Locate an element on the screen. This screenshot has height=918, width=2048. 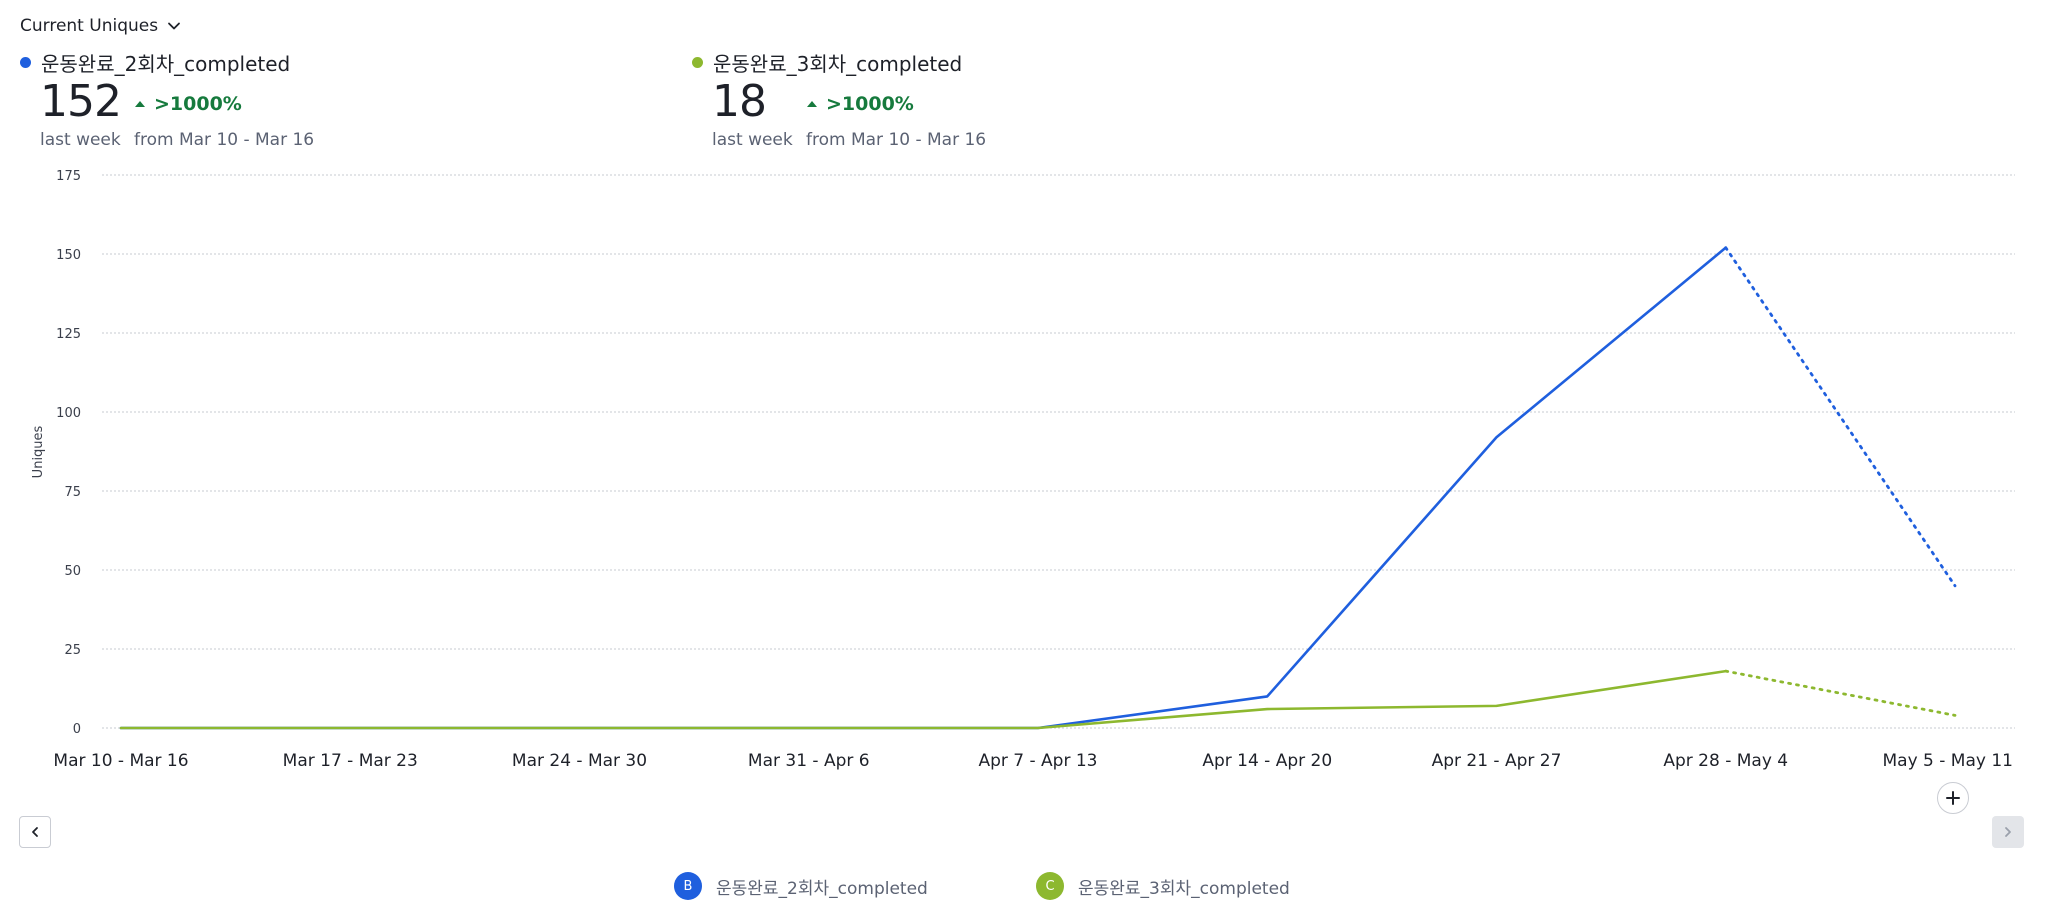
x-tick-label: Apr 28 - May 4 is located at coordinates (1725, 761).